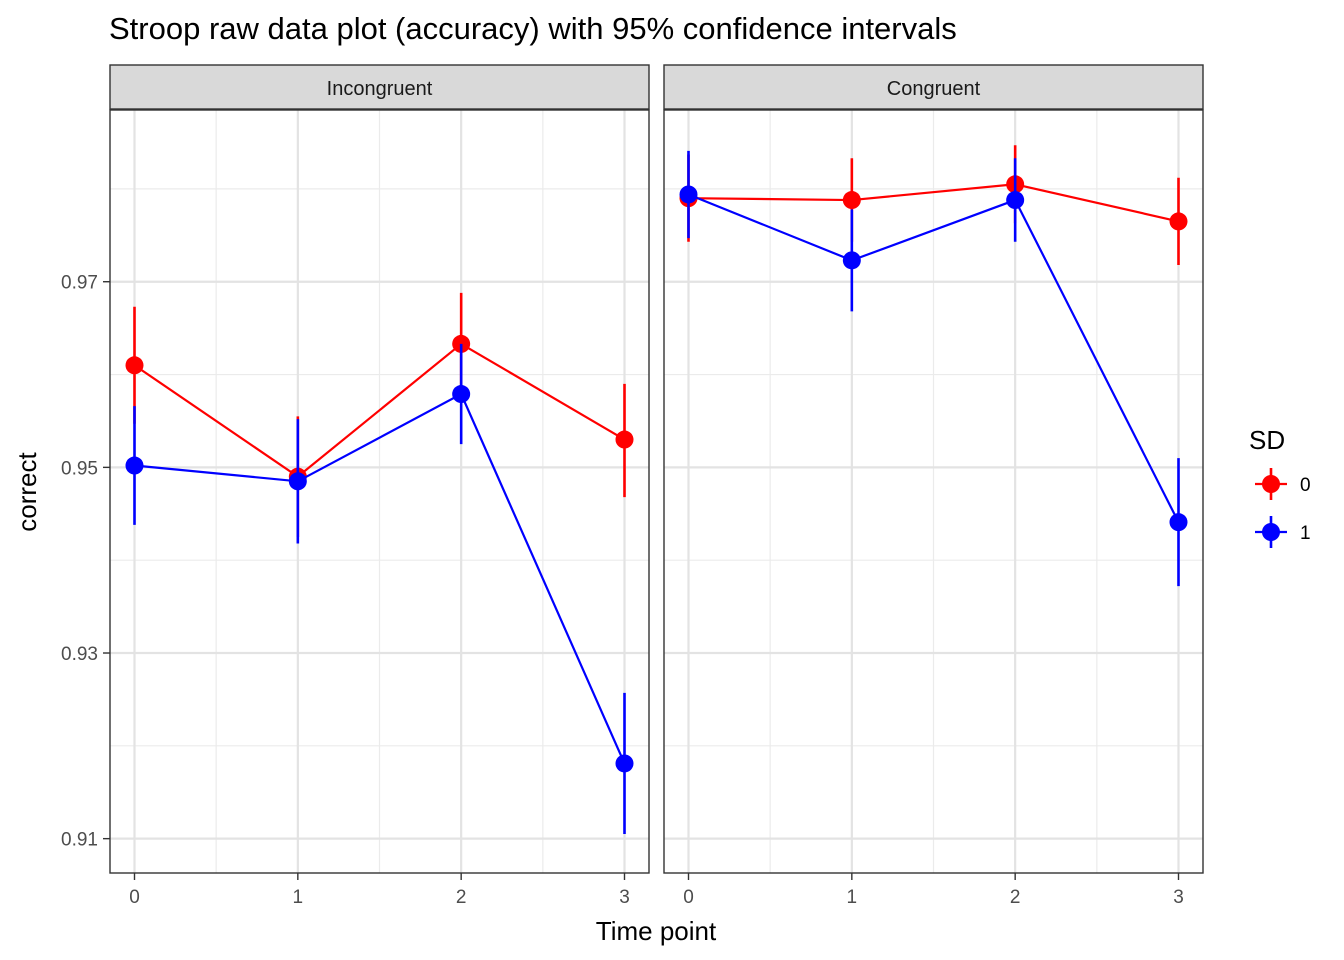 This screenshot has width=1344, height=960. Describe the element at coordinates (1283, 484) in the screenshot. I see `legend-entry-0: 0` at that location.